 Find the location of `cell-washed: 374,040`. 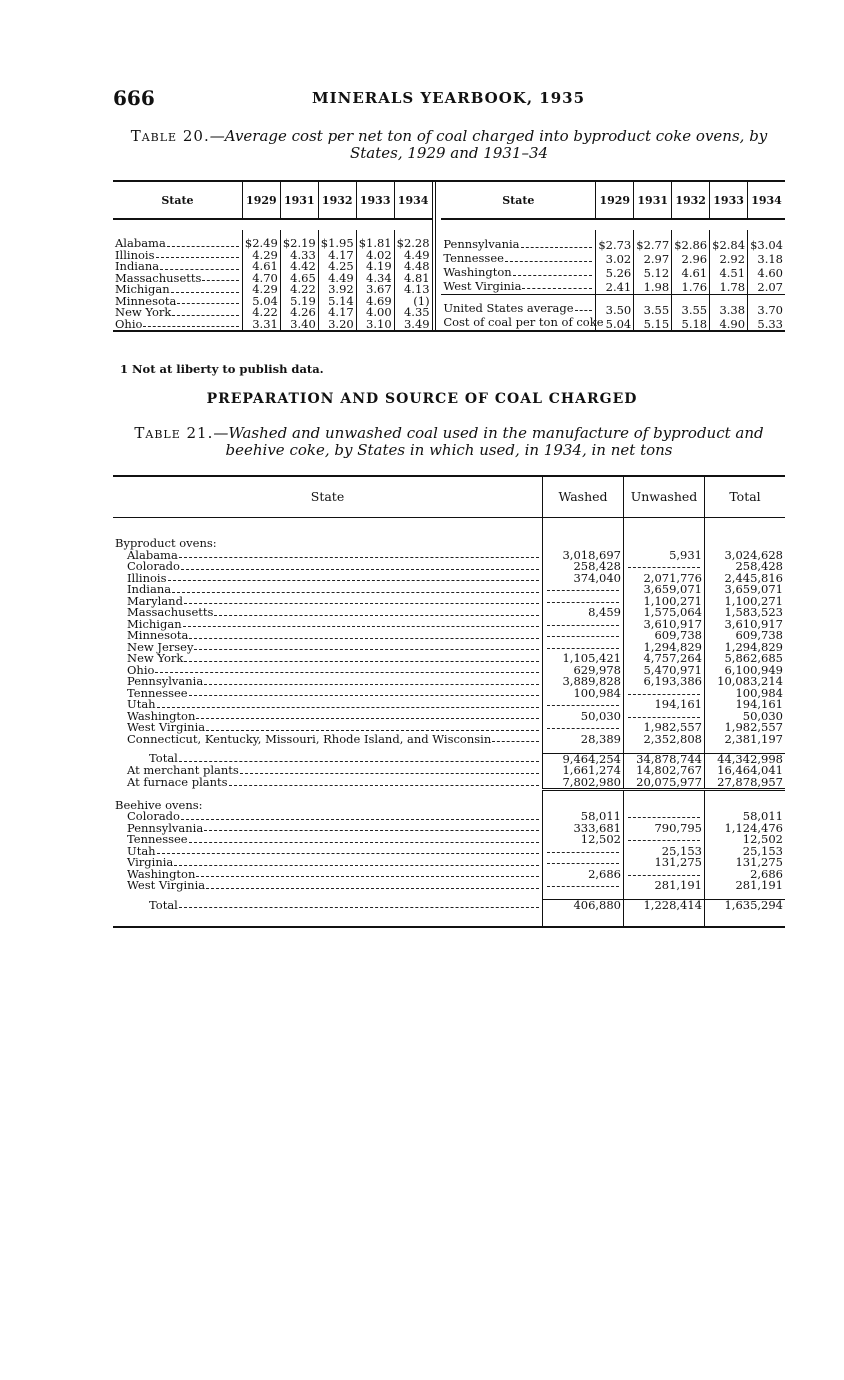

cell-washed: 374,040 is located at coordinates (597, 577).